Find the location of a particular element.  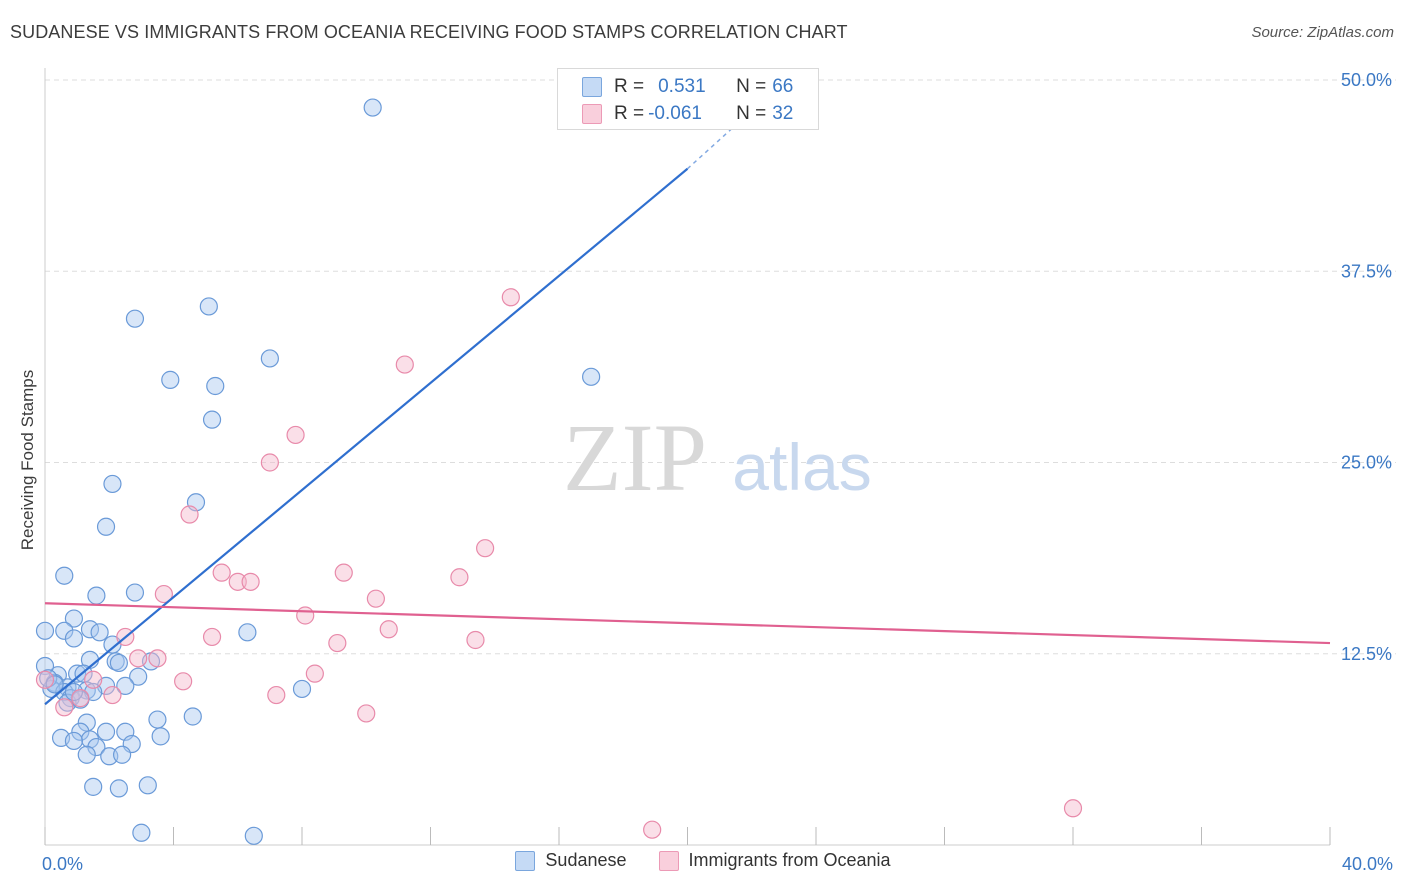

legend-n-key: N = is located at coordinates (751, 113).